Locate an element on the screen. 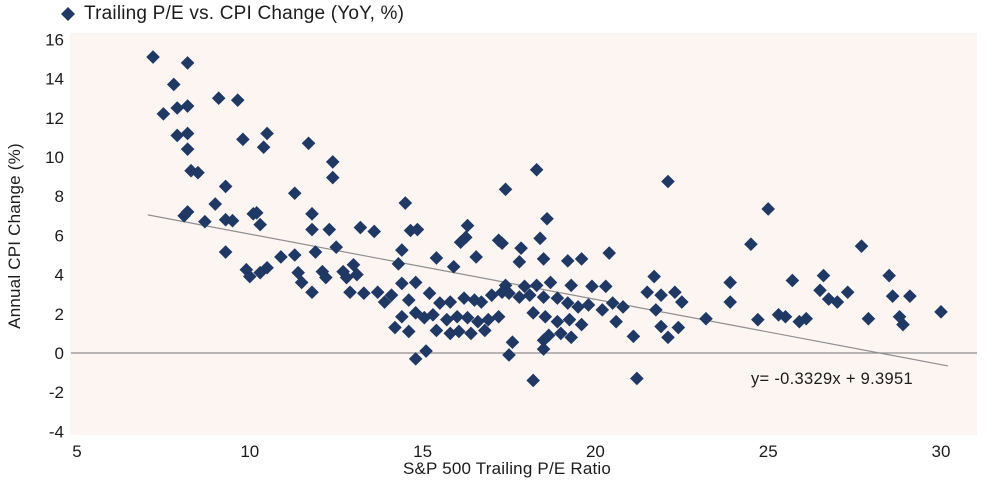  y-tick-label: 16 is located at coordinates (54, 39).